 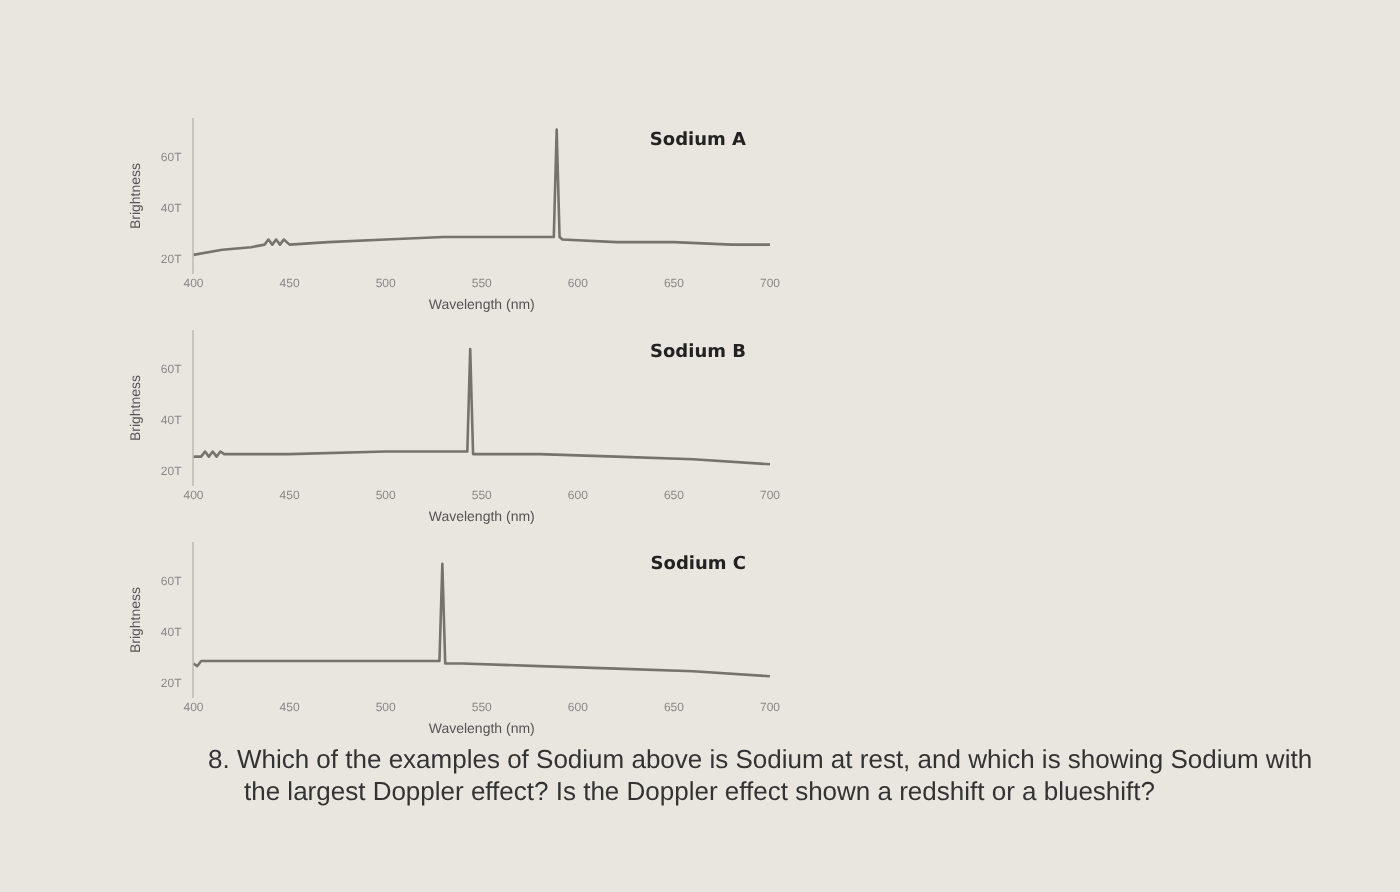 I want to click on text: Sodium B, so click(x=698, y=352).